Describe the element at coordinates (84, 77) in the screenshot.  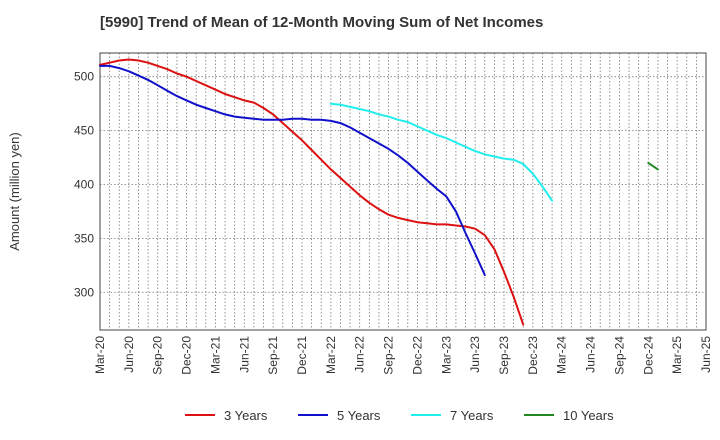
I see `y-tick-label: 500` at that location.